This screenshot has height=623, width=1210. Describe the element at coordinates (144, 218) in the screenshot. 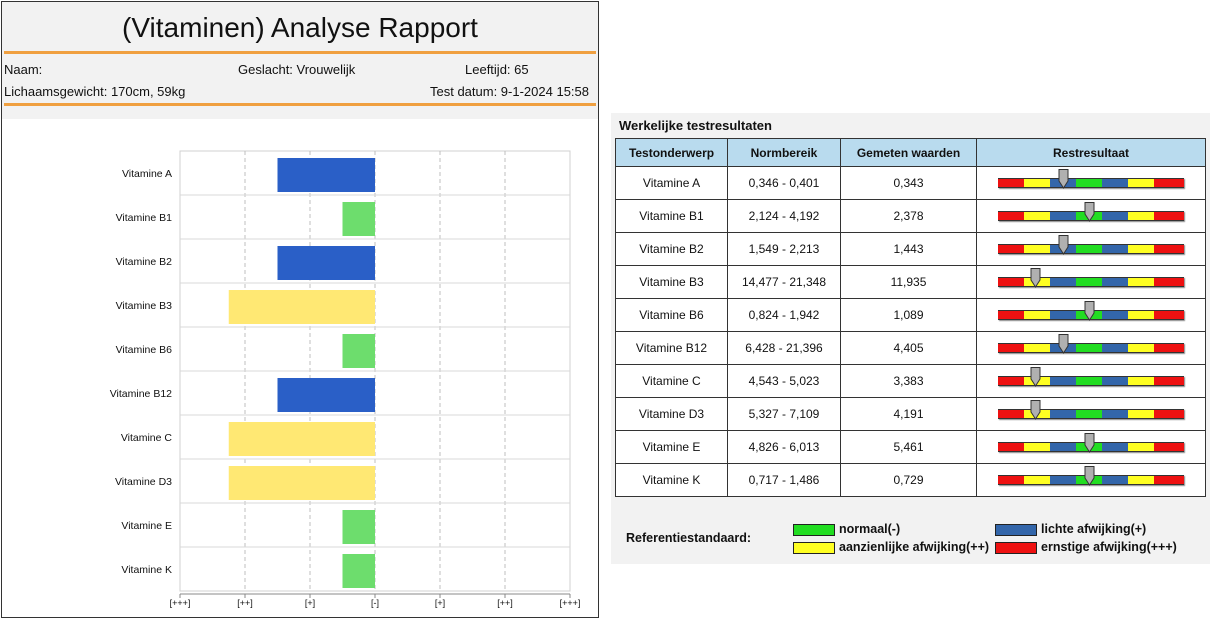

I see `category-label: Vitamine B1` at that location.